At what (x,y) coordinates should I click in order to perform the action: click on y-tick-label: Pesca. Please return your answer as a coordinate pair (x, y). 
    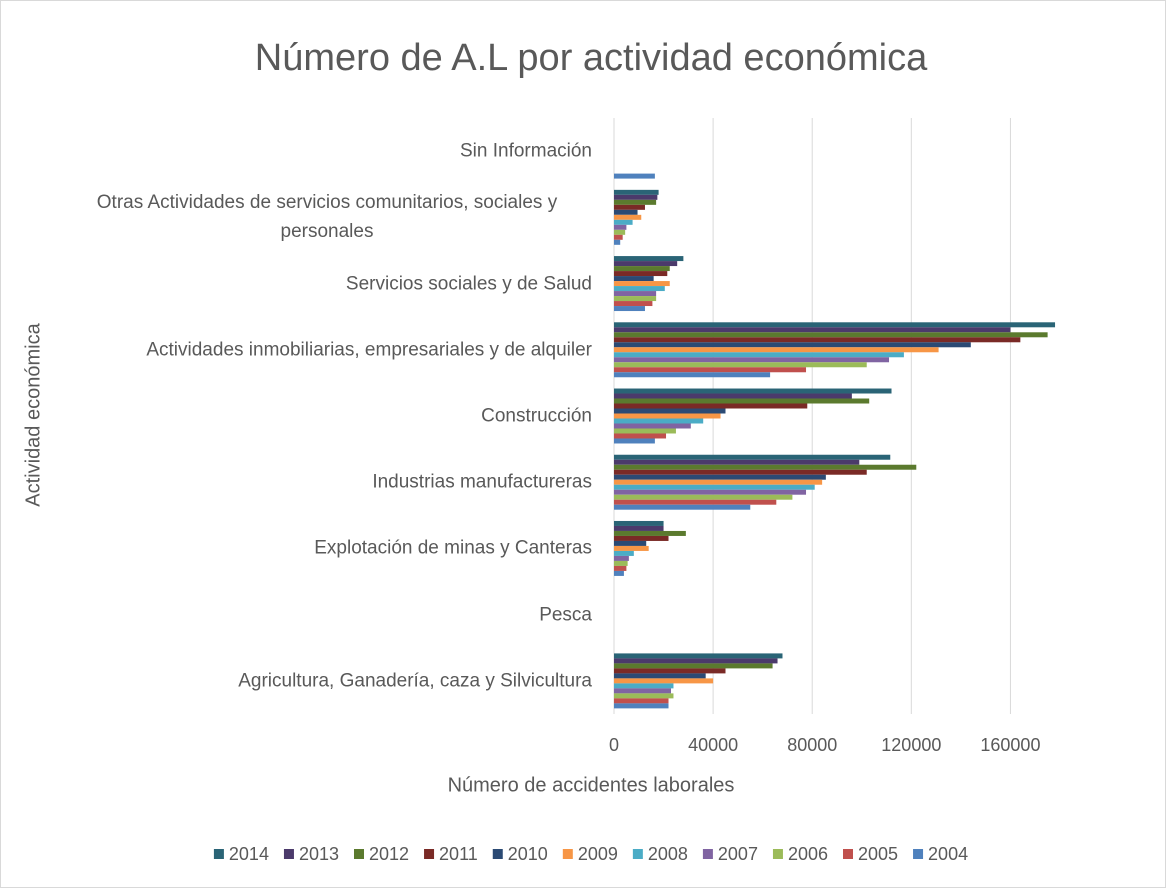
    Looking at the image, I should click on (565, 615).